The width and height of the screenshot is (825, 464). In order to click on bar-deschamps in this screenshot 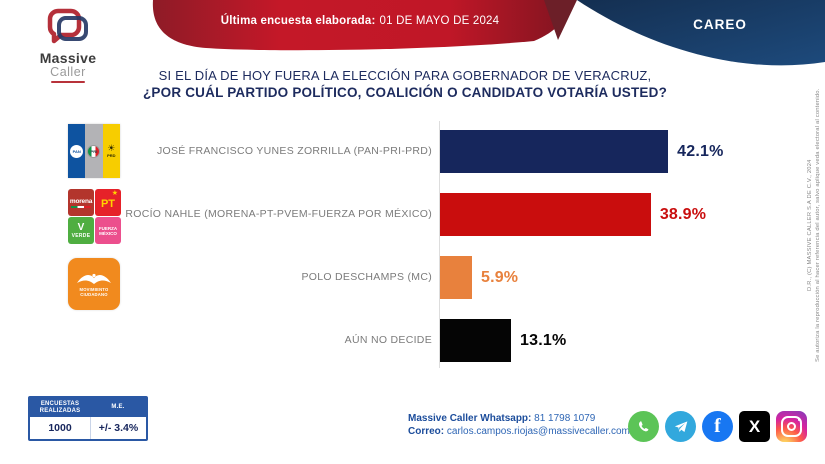, I will do `click(456, 277)`.